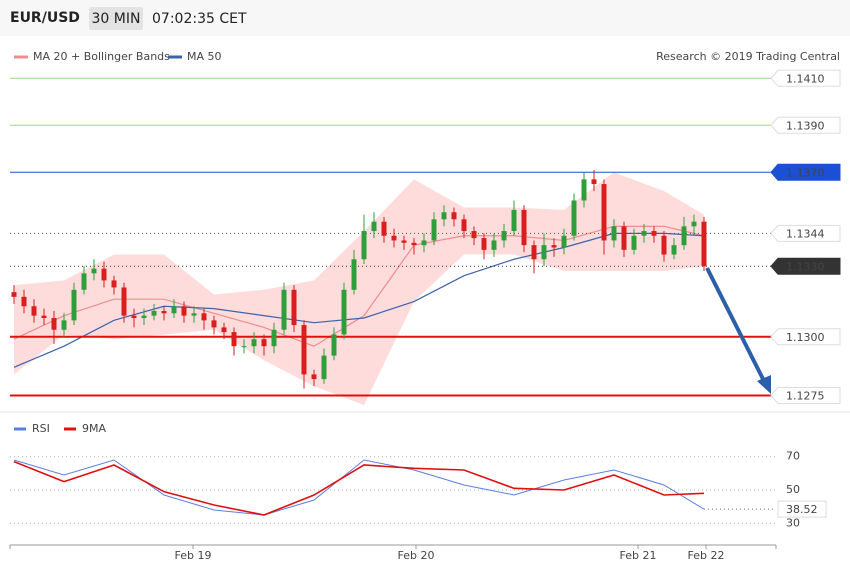  Describe the element at coordinates (416, 555) in the screenshot. I see `x-tick-label: Feb 20` at that location.